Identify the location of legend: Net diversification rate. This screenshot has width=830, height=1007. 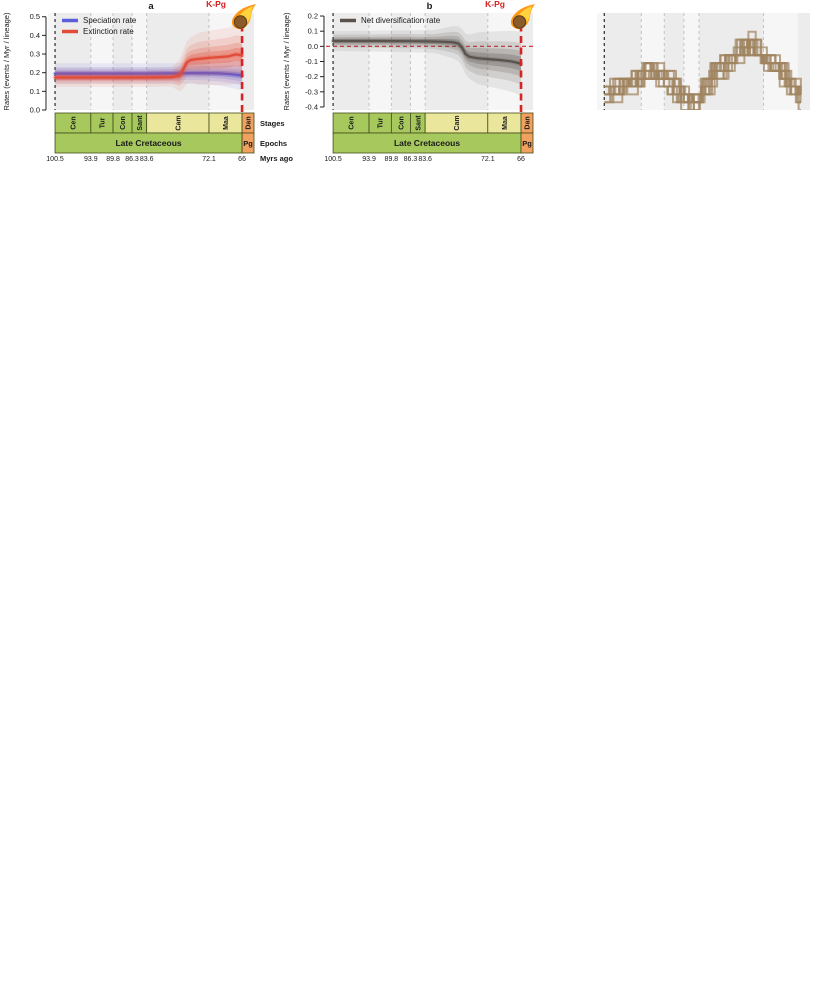
(390, 20).